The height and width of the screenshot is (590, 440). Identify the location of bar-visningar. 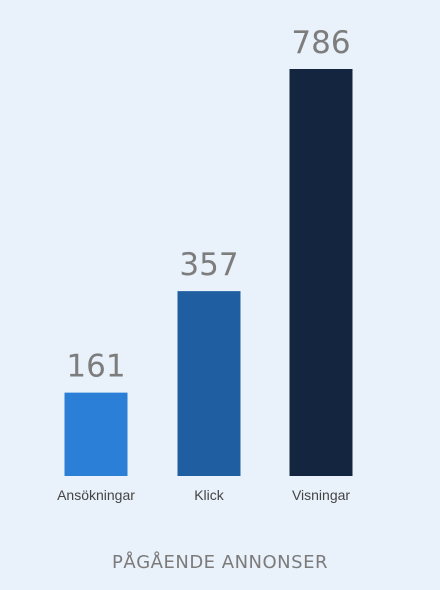
(321, 272).